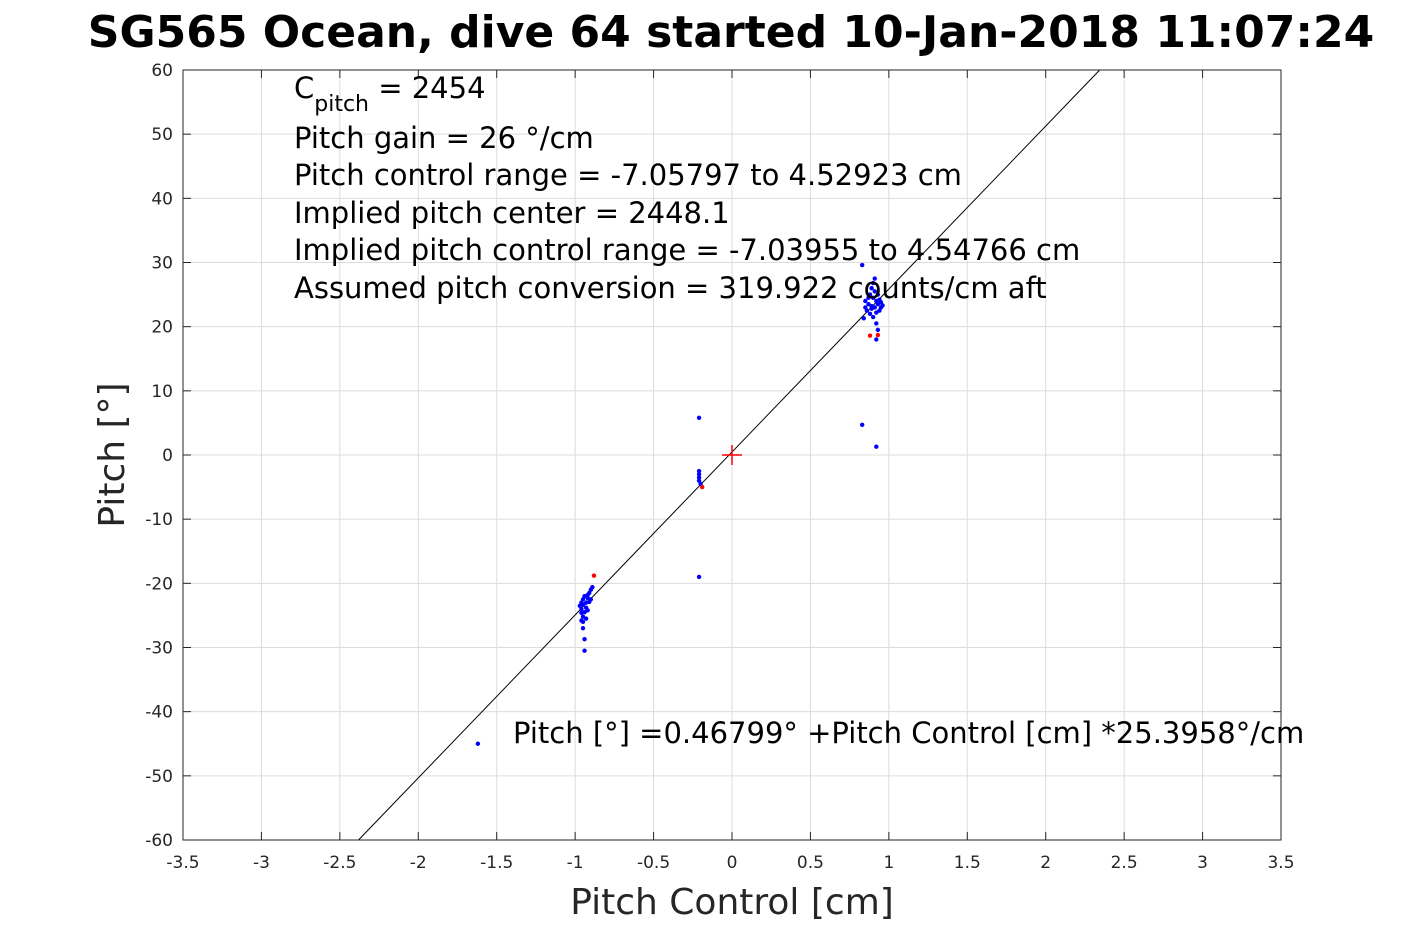 The width and height of the screenshot is (1417, 945). I want to click on annotation-implied-pitch-center: Implied pitch center = 2448.1, so click(512, 213).